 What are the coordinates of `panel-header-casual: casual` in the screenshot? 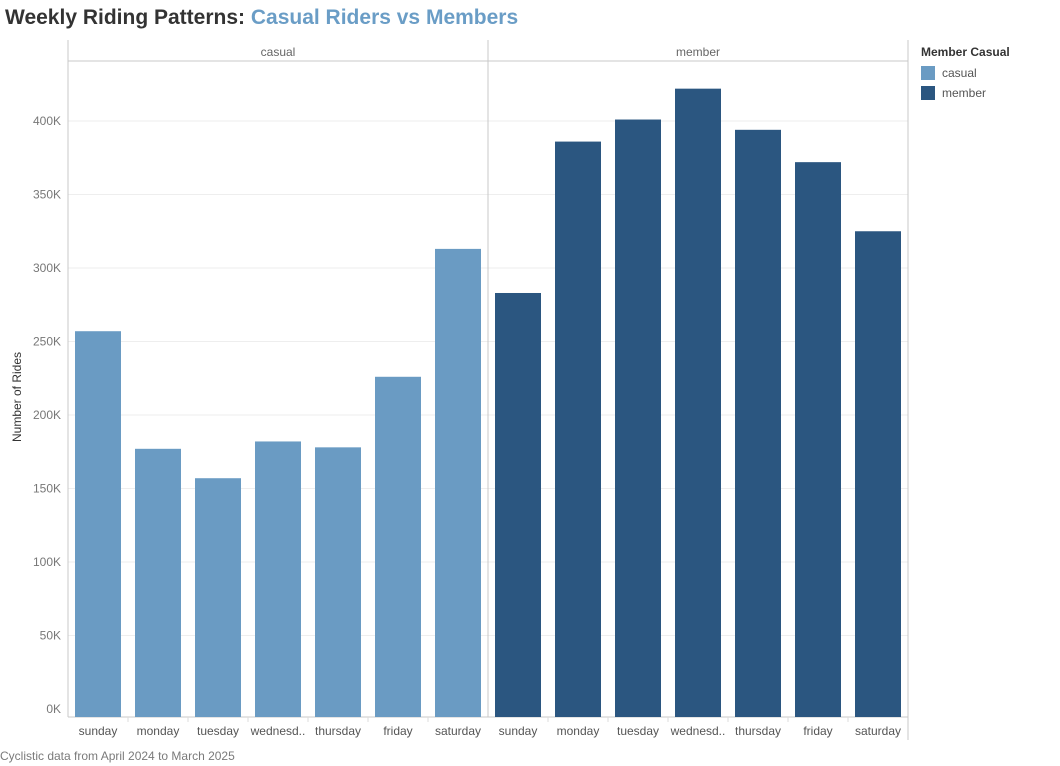 It's located at (278, 52).